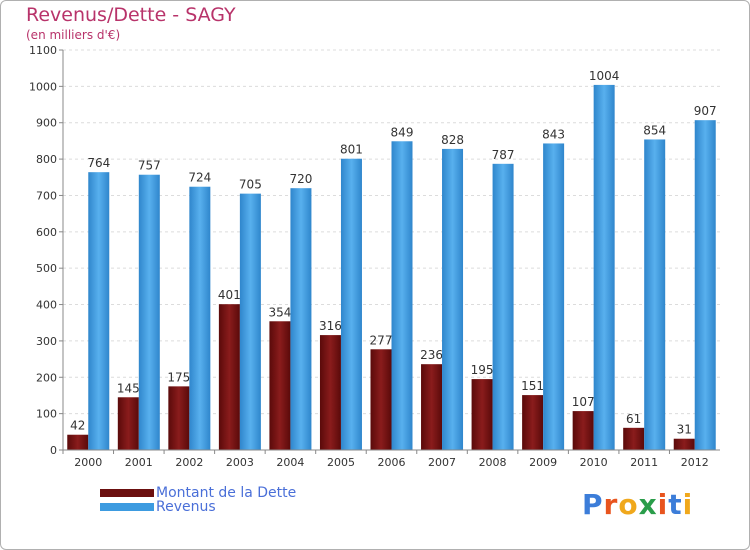 This screenshot has height=550, width=750. I want to click on legend-item-debt: Montant de la Dette, so click(198, 493).